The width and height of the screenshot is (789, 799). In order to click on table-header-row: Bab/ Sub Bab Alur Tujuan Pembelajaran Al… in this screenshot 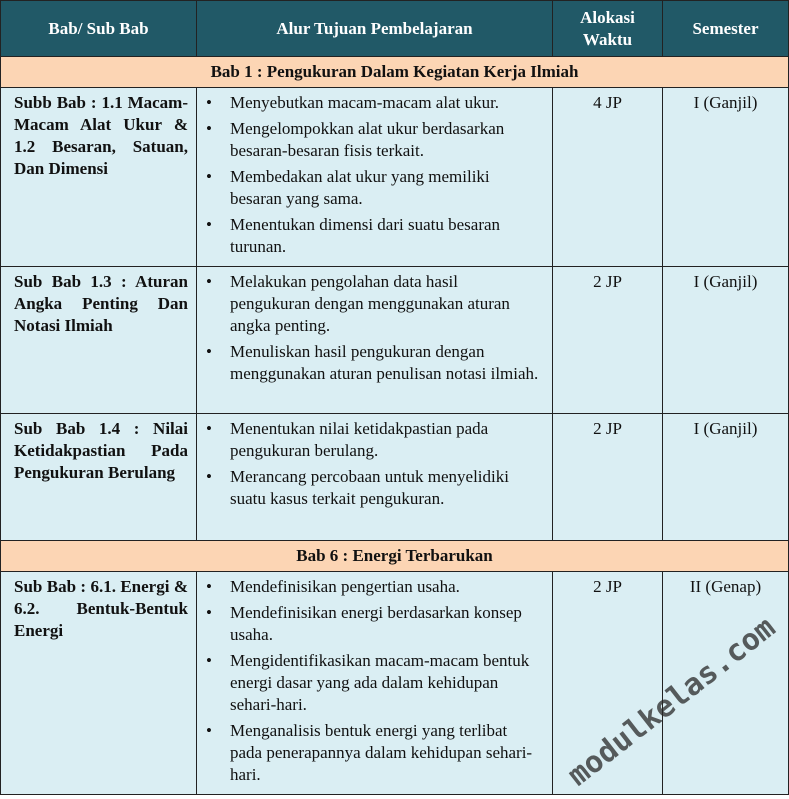, I will do `click(394, 28)`.